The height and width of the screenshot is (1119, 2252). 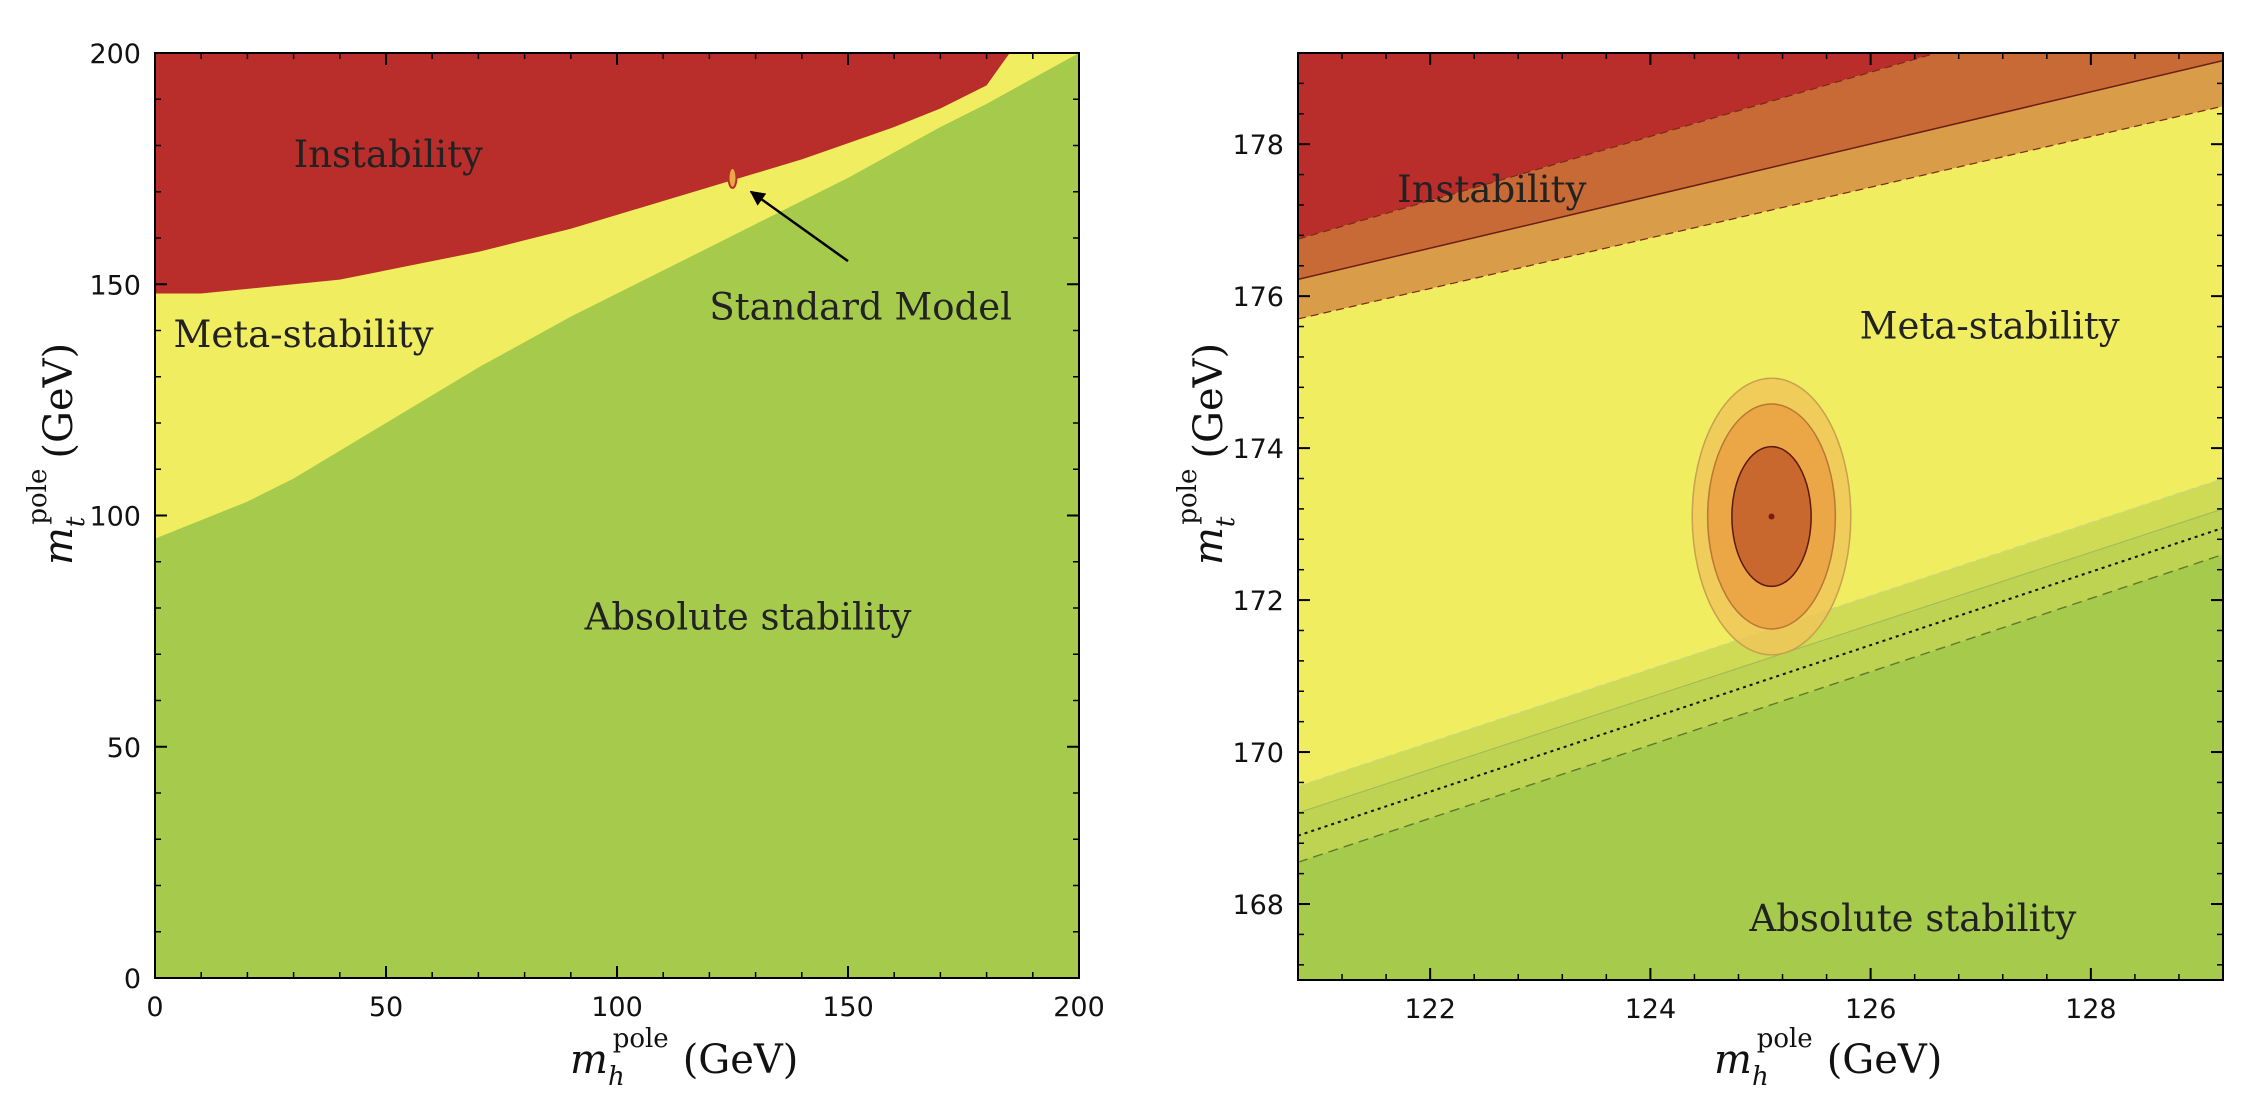 I want to click on left-panel-marks, so click(x=788, y=214).